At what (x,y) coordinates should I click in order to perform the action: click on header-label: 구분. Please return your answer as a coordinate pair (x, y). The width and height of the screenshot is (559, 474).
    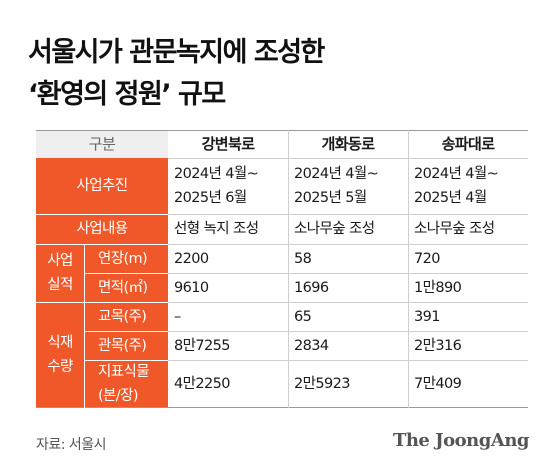
    Looking at the image, I should click on (102, 144).